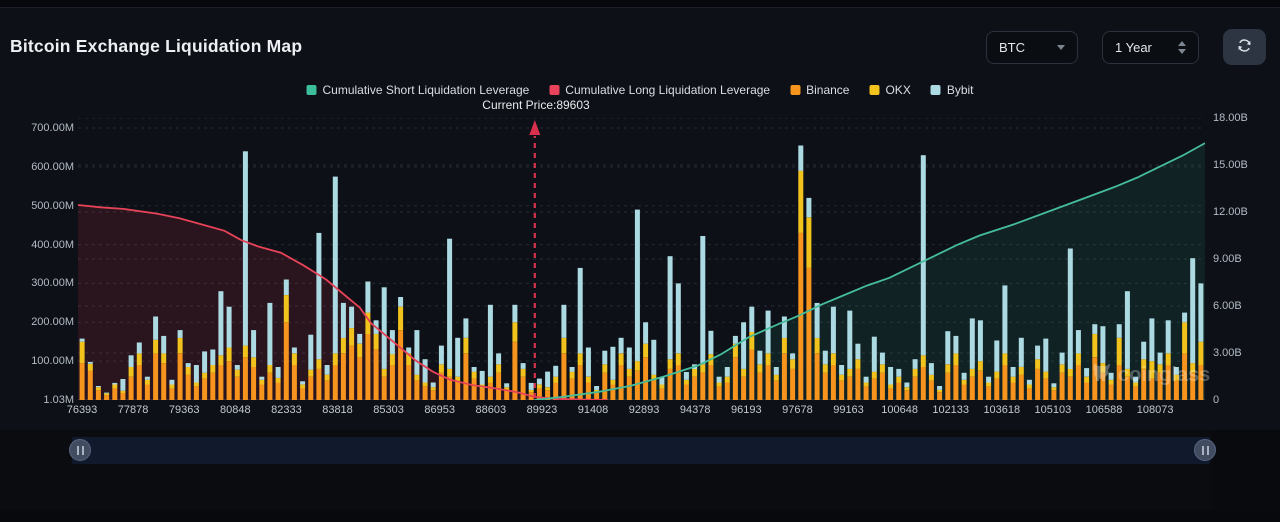  I want to click on slider-right-margin, so click(1246, 476).